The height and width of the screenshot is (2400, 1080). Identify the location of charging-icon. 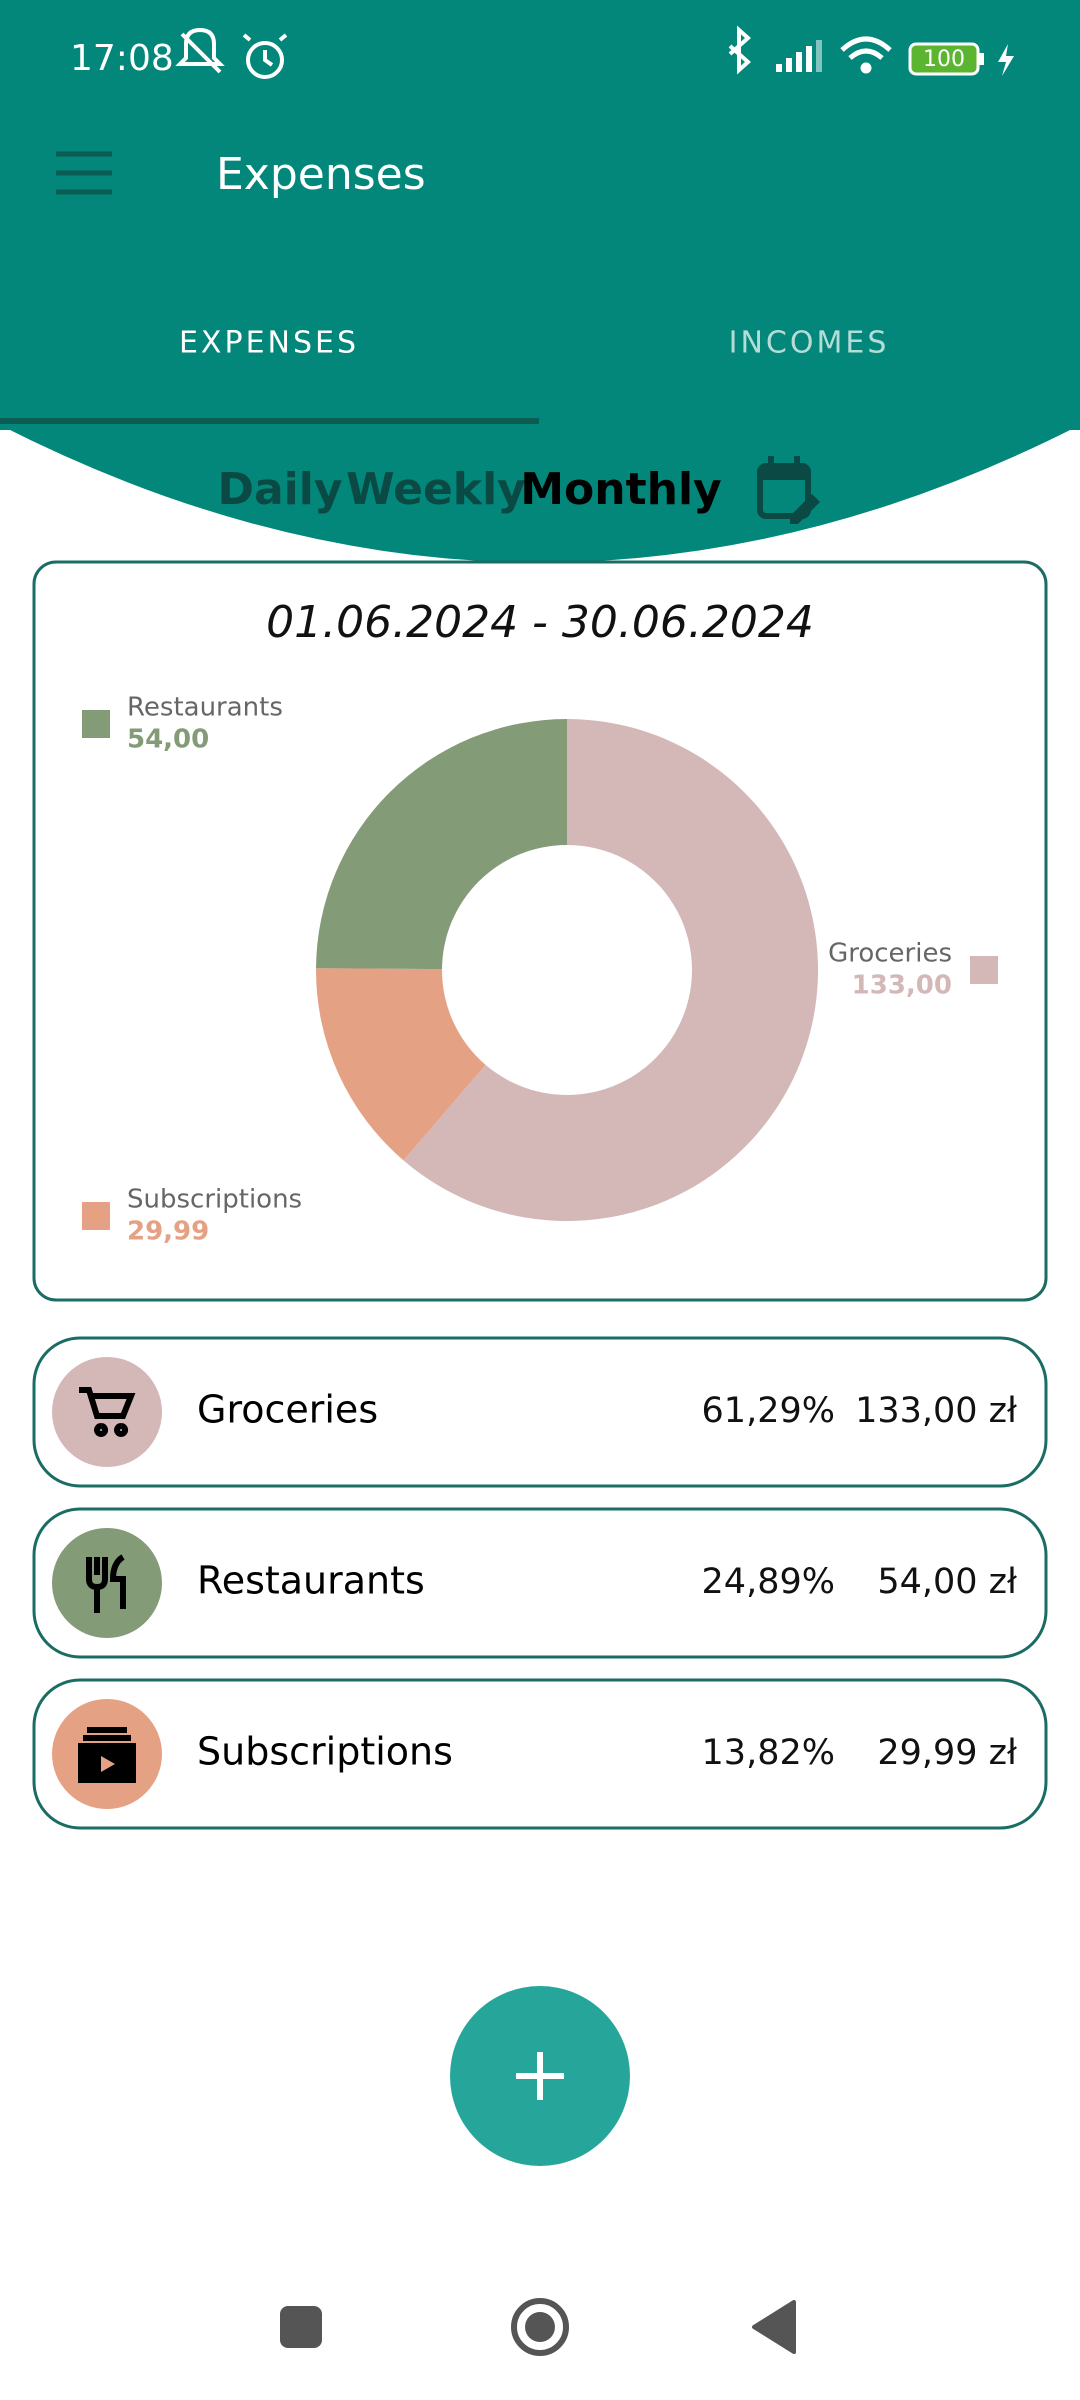
(1006, 60).